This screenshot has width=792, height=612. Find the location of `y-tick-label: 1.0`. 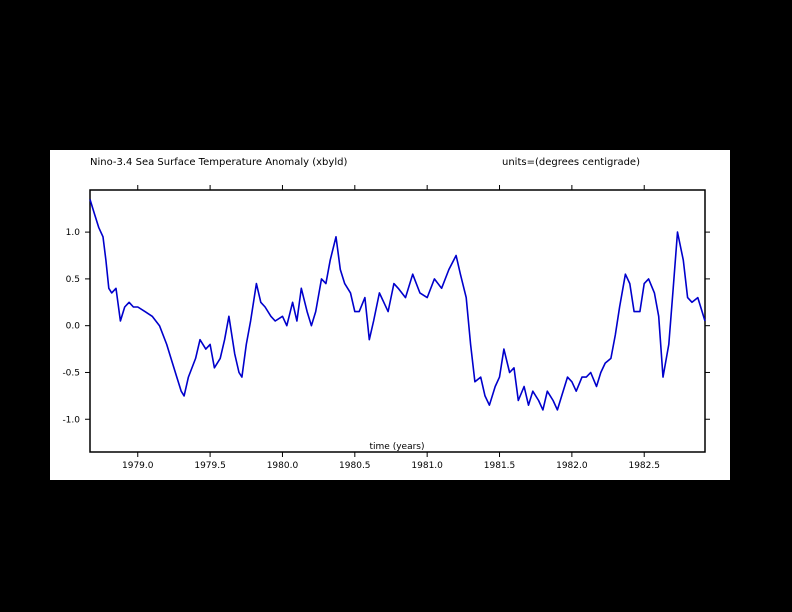

y-tick-label: 1.0 is located at coordinates (73, 233).